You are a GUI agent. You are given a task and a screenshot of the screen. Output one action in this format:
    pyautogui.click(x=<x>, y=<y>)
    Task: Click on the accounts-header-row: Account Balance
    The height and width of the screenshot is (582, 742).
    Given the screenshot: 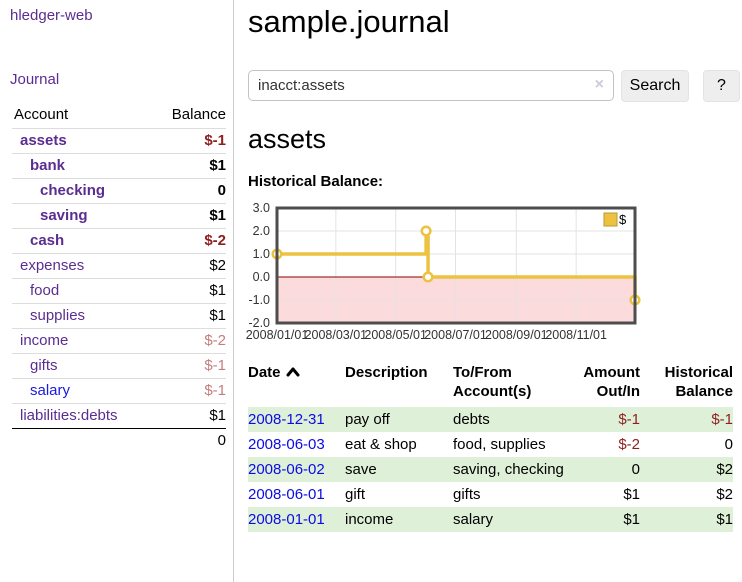 What is the action you would take?
    pyautogui.click(x=119, y=116)
    